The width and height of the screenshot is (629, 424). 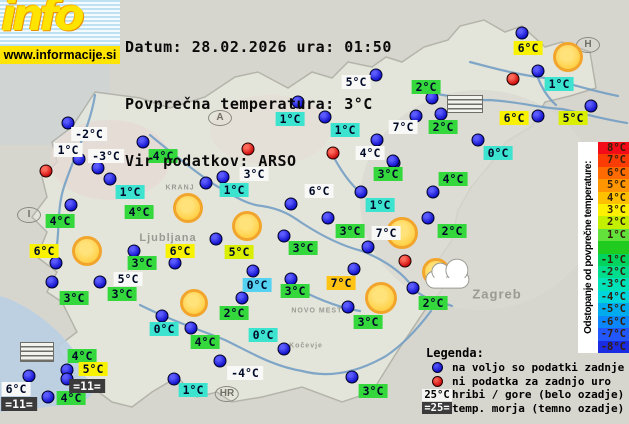 I want to click on station-temp-label: 7°C, so click(x=341, y=283).